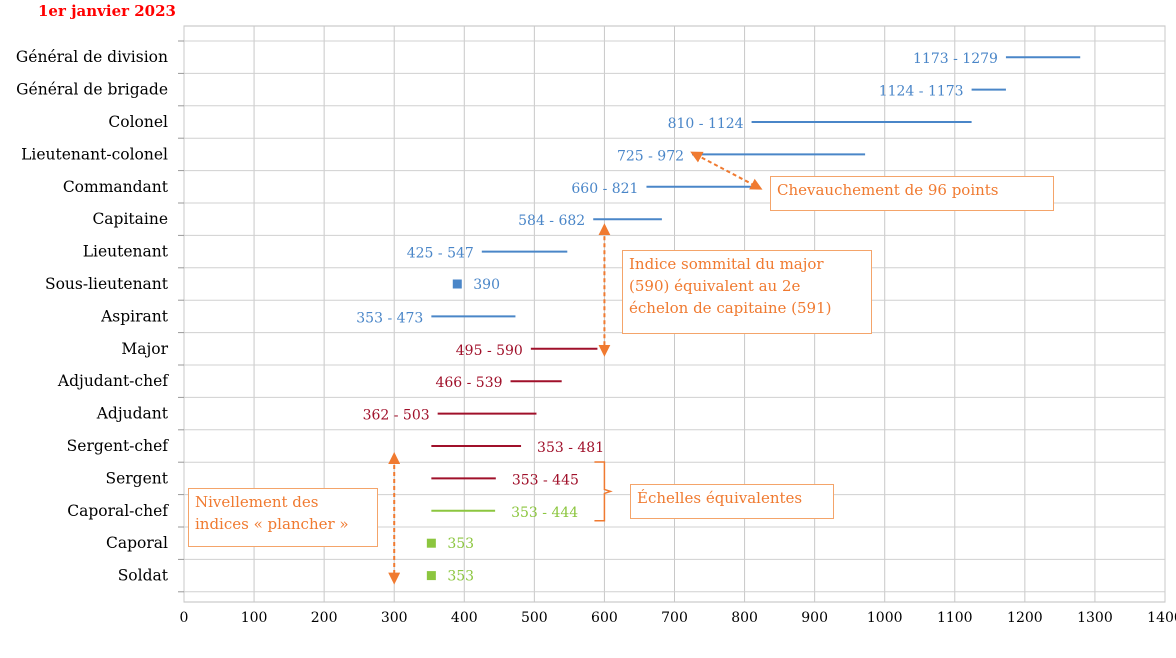 This screenshot has height=658, width=1176. Describe the element at coordinates (650, 156) in the screenshot. I see `data-label-3: 725 - 972` at that location.